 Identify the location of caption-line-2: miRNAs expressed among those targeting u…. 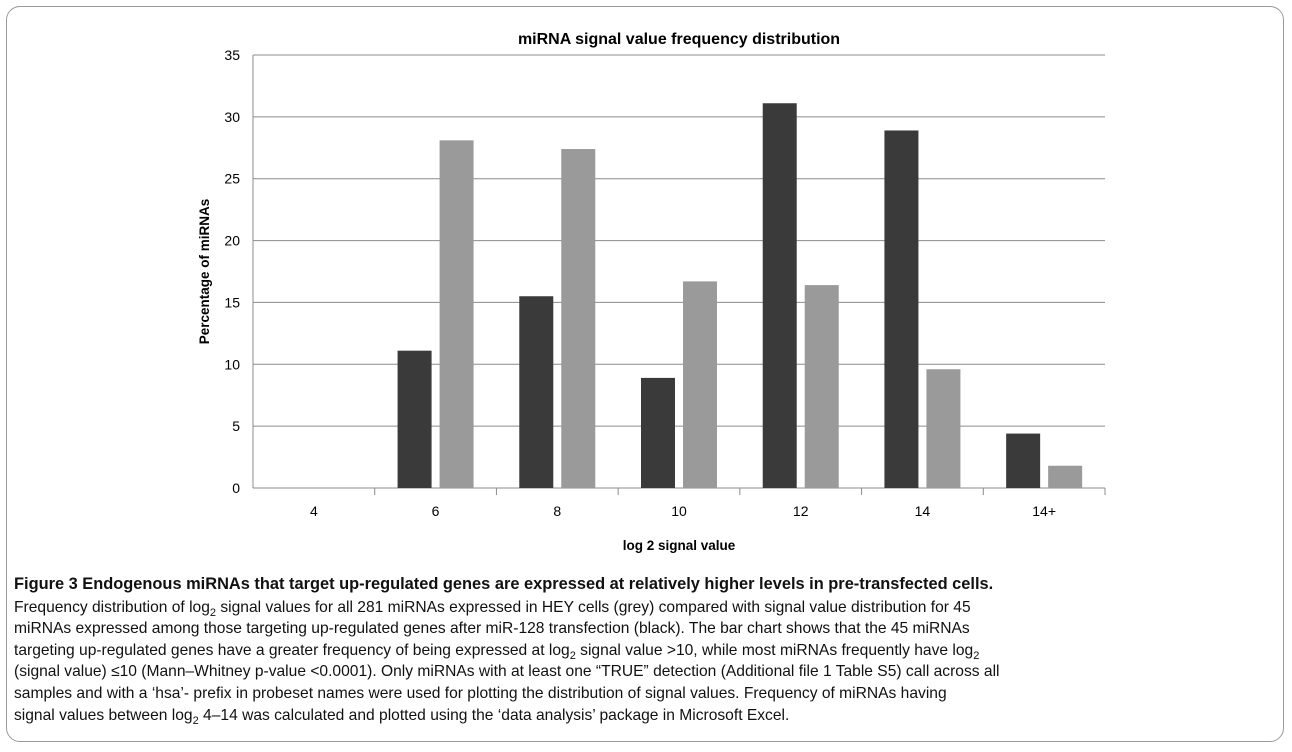
(492, 629).